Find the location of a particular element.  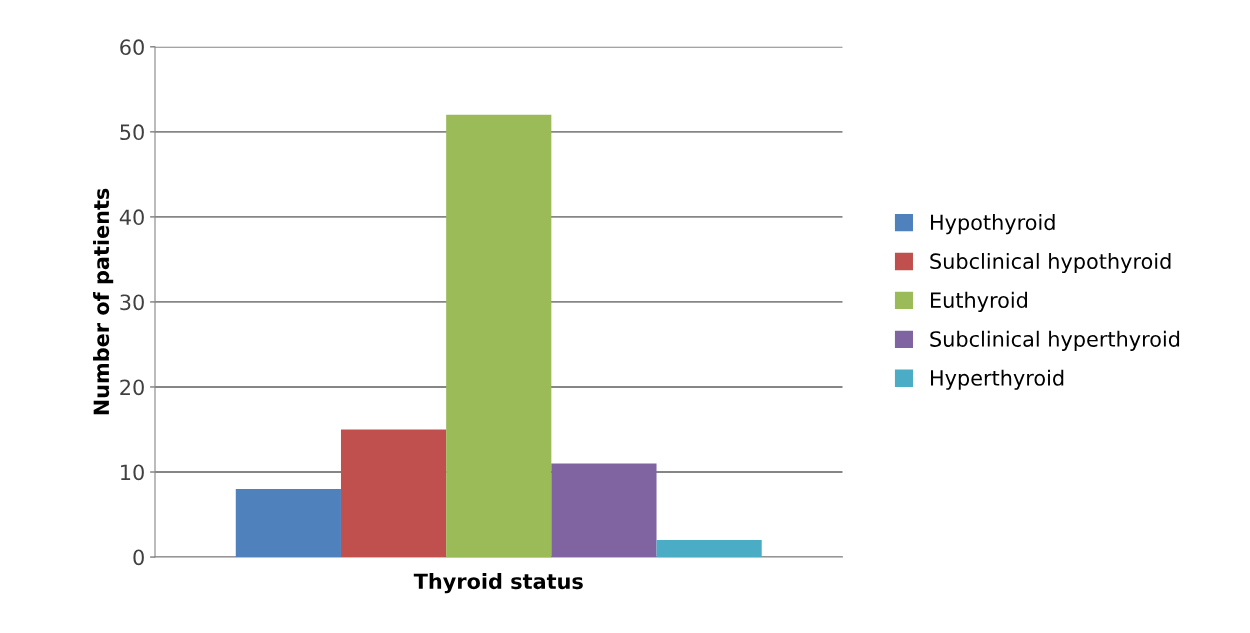

y-tick-label: 10 is located at coordinates (132, 472).